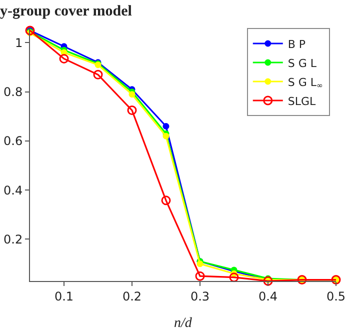 The height and width of the screenshot is (331, 356). Describe the element at coordinates (303, 63) in the screenshot. I see `legend-label: S G L` at that location.